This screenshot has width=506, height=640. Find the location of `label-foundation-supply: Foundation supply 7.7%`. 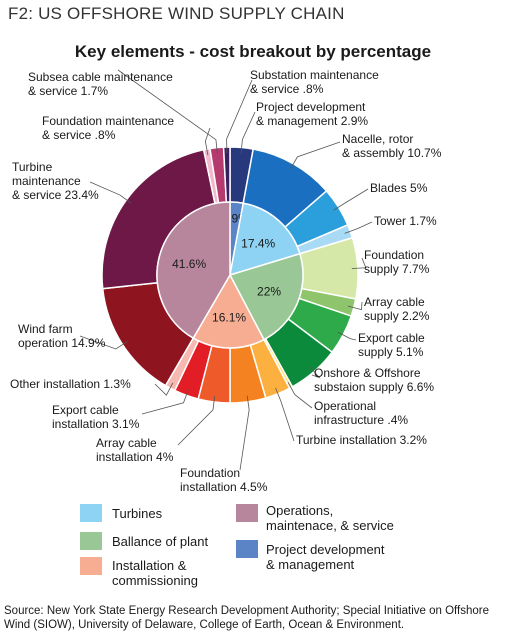

label-foundation-supply: Foundation supply 7.7% is located at coordinates (397, 262).